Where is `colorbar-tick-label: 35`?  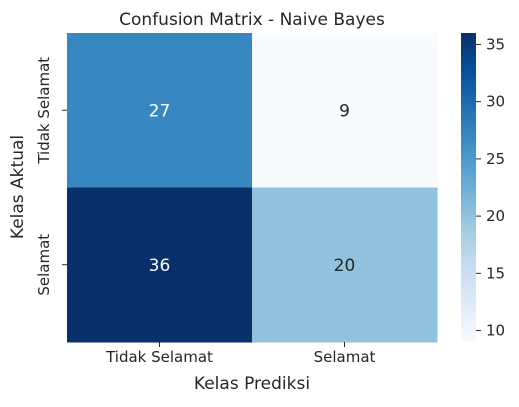
colorbar-tick-label: 35 is located at coordinates (495, 44).